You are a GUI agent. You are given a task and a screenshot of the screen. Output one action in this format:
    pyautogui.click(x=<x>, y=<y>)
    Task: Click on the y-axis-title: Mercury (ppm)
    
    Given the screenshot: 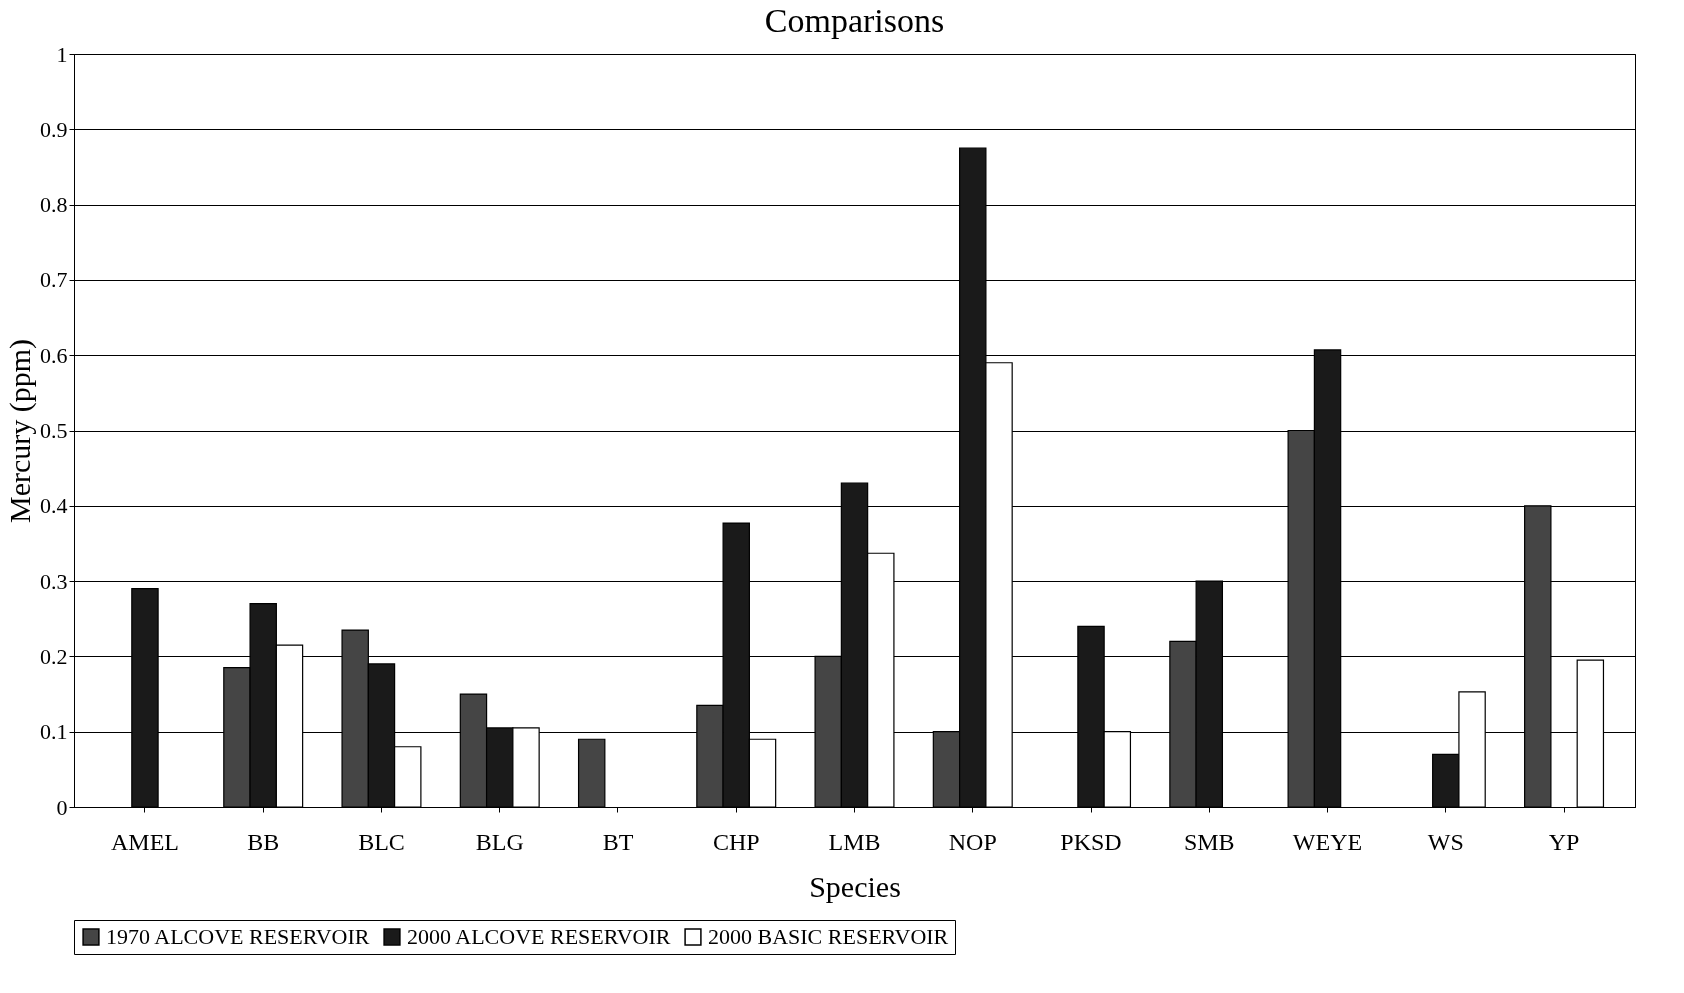 What is the action you would take?
    pyautogui.click(x=20, y=431)
    